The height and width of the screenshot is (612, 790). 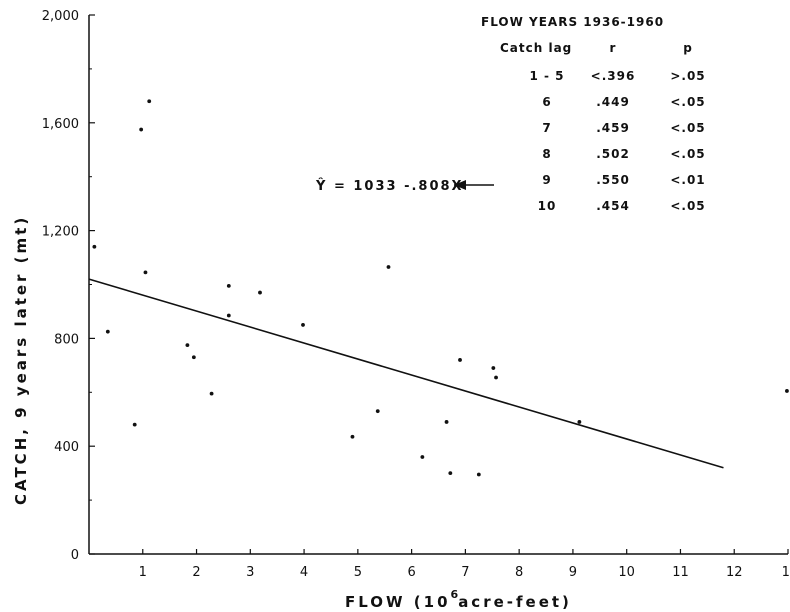 What do you see at coordinates (613, 102) in the screenshot?
I see `table-r-cell: .449` at bounding box center [613, 102].